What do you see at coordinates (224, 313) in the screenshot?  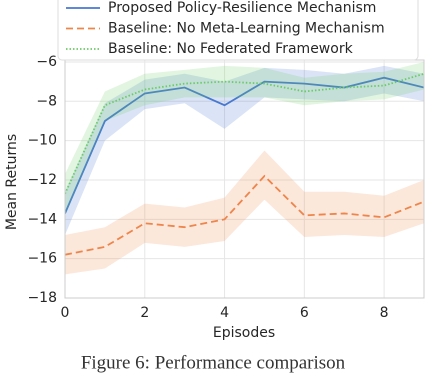 I see `x-tick-label: 4` at bounding box center [224, 313].